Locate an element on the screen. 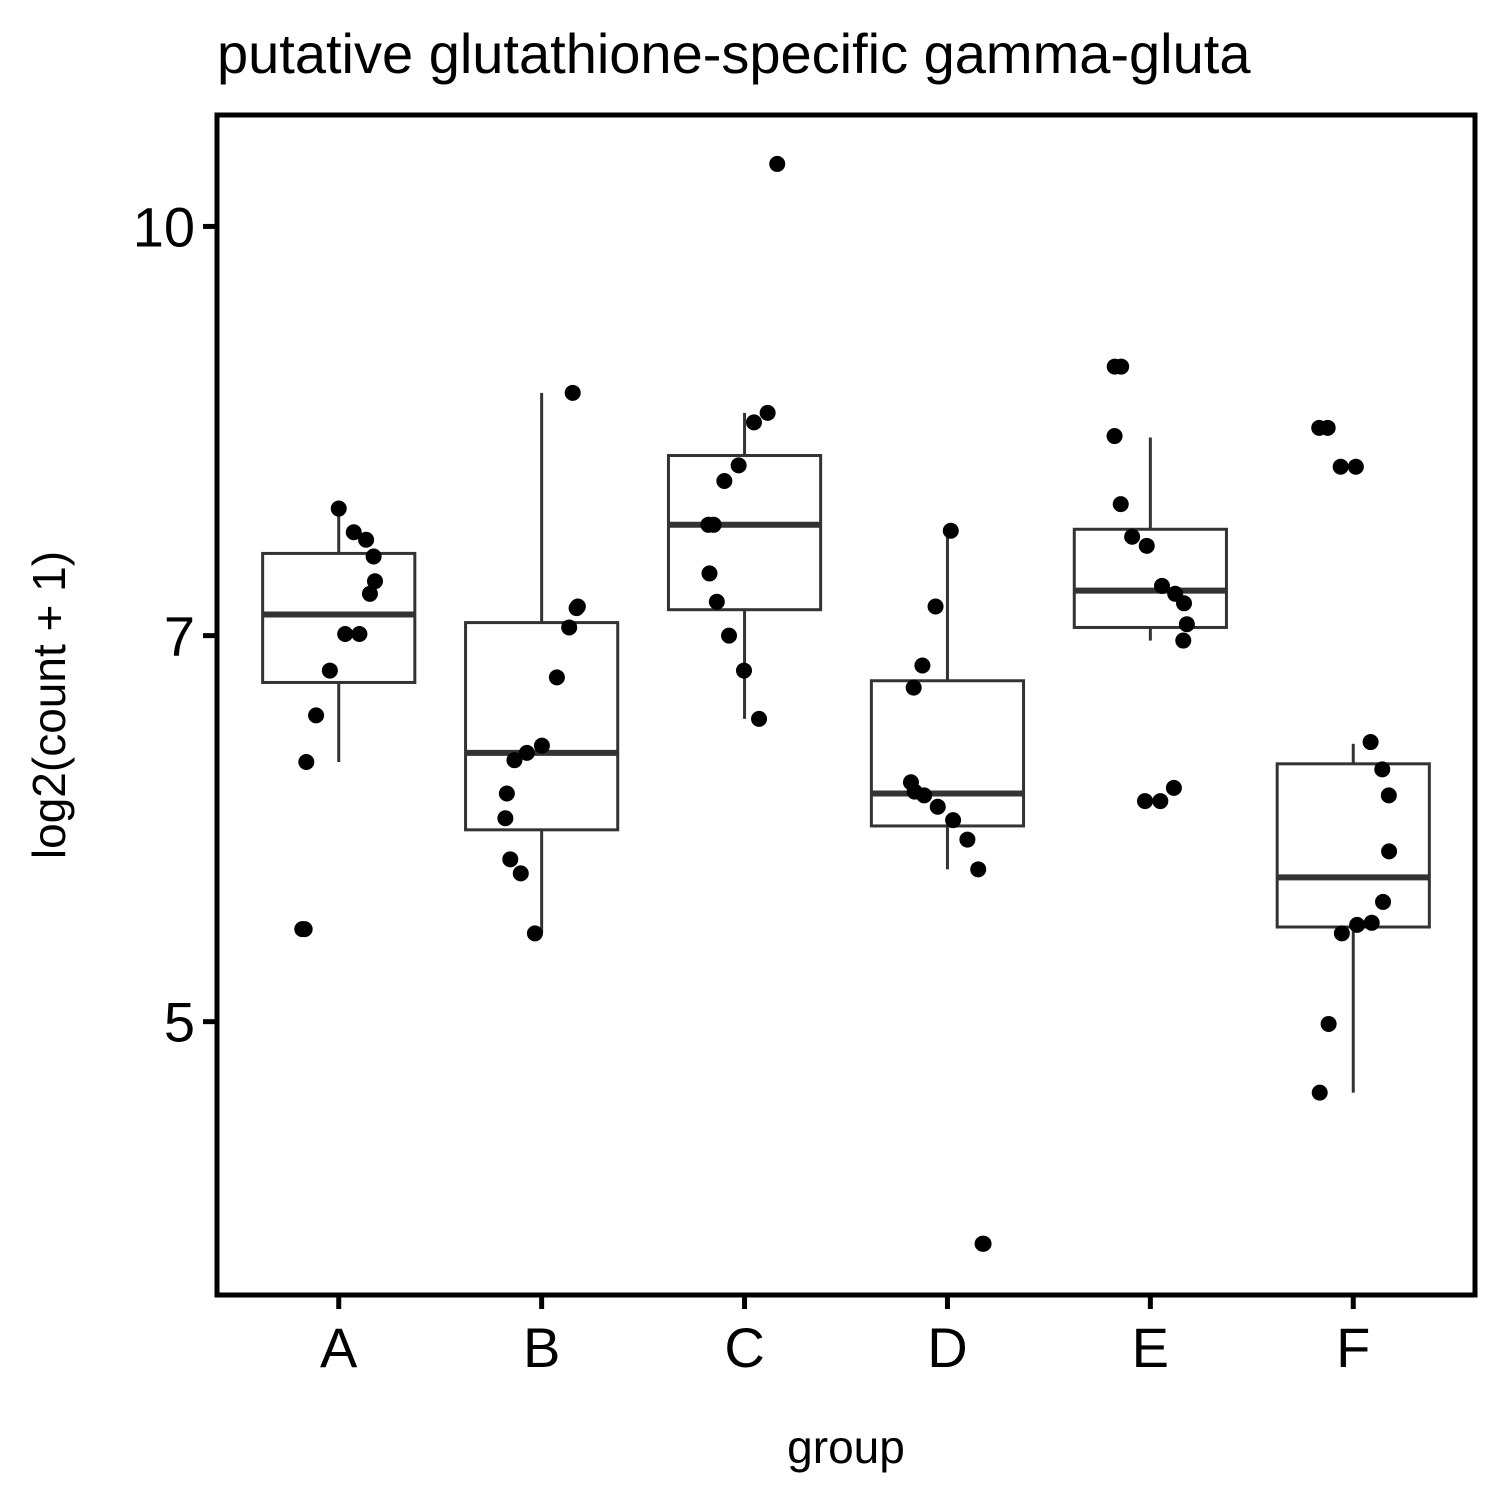 This screenshot has height=1500, width=1500. x-tick-label: B is located at coordinates (541, 1347).